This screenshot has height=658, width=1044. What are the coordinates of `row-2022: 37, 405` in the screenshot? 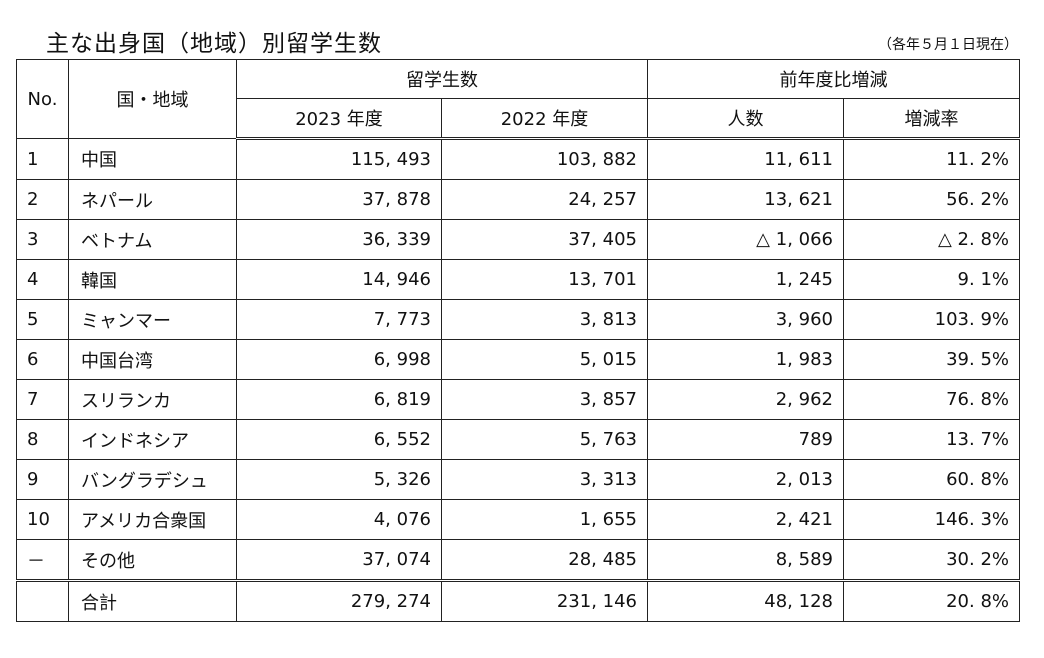 It's located at (544, 239).